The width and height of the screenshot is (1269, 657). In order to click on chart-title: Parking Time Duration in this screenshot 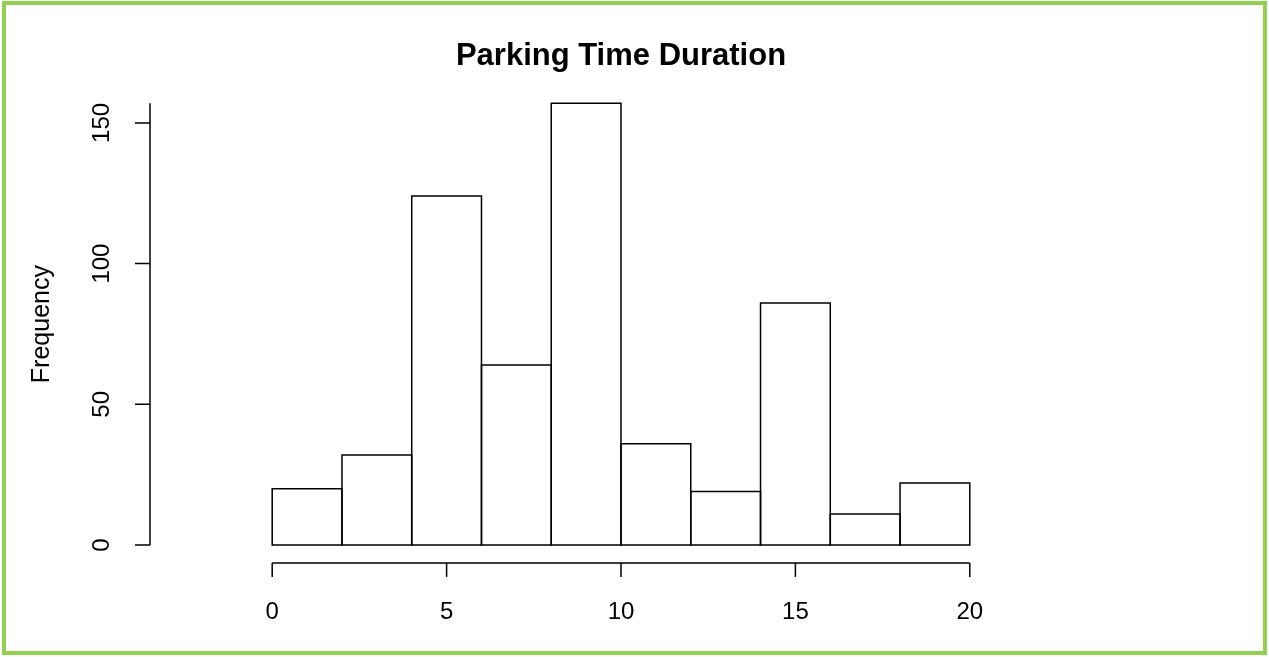, I will do `click(621, 55)`.